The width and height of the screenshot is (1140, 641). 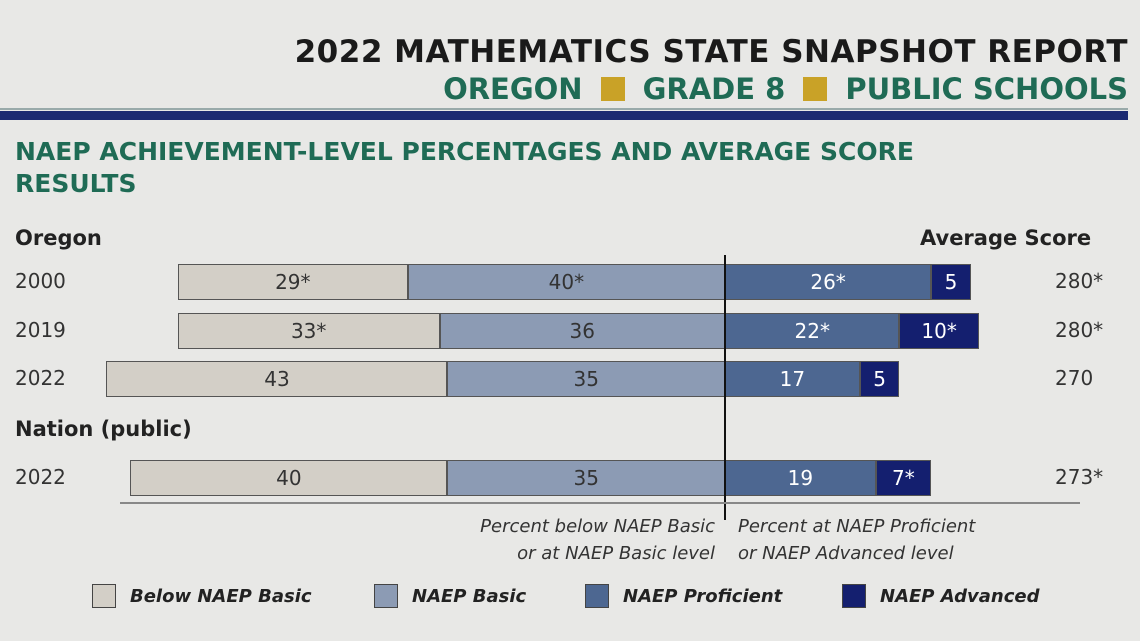 What do you see at coordinates (1079, 477) in the screenshot?
I see `average-score: 273*` at bounding box center [1079, 477].